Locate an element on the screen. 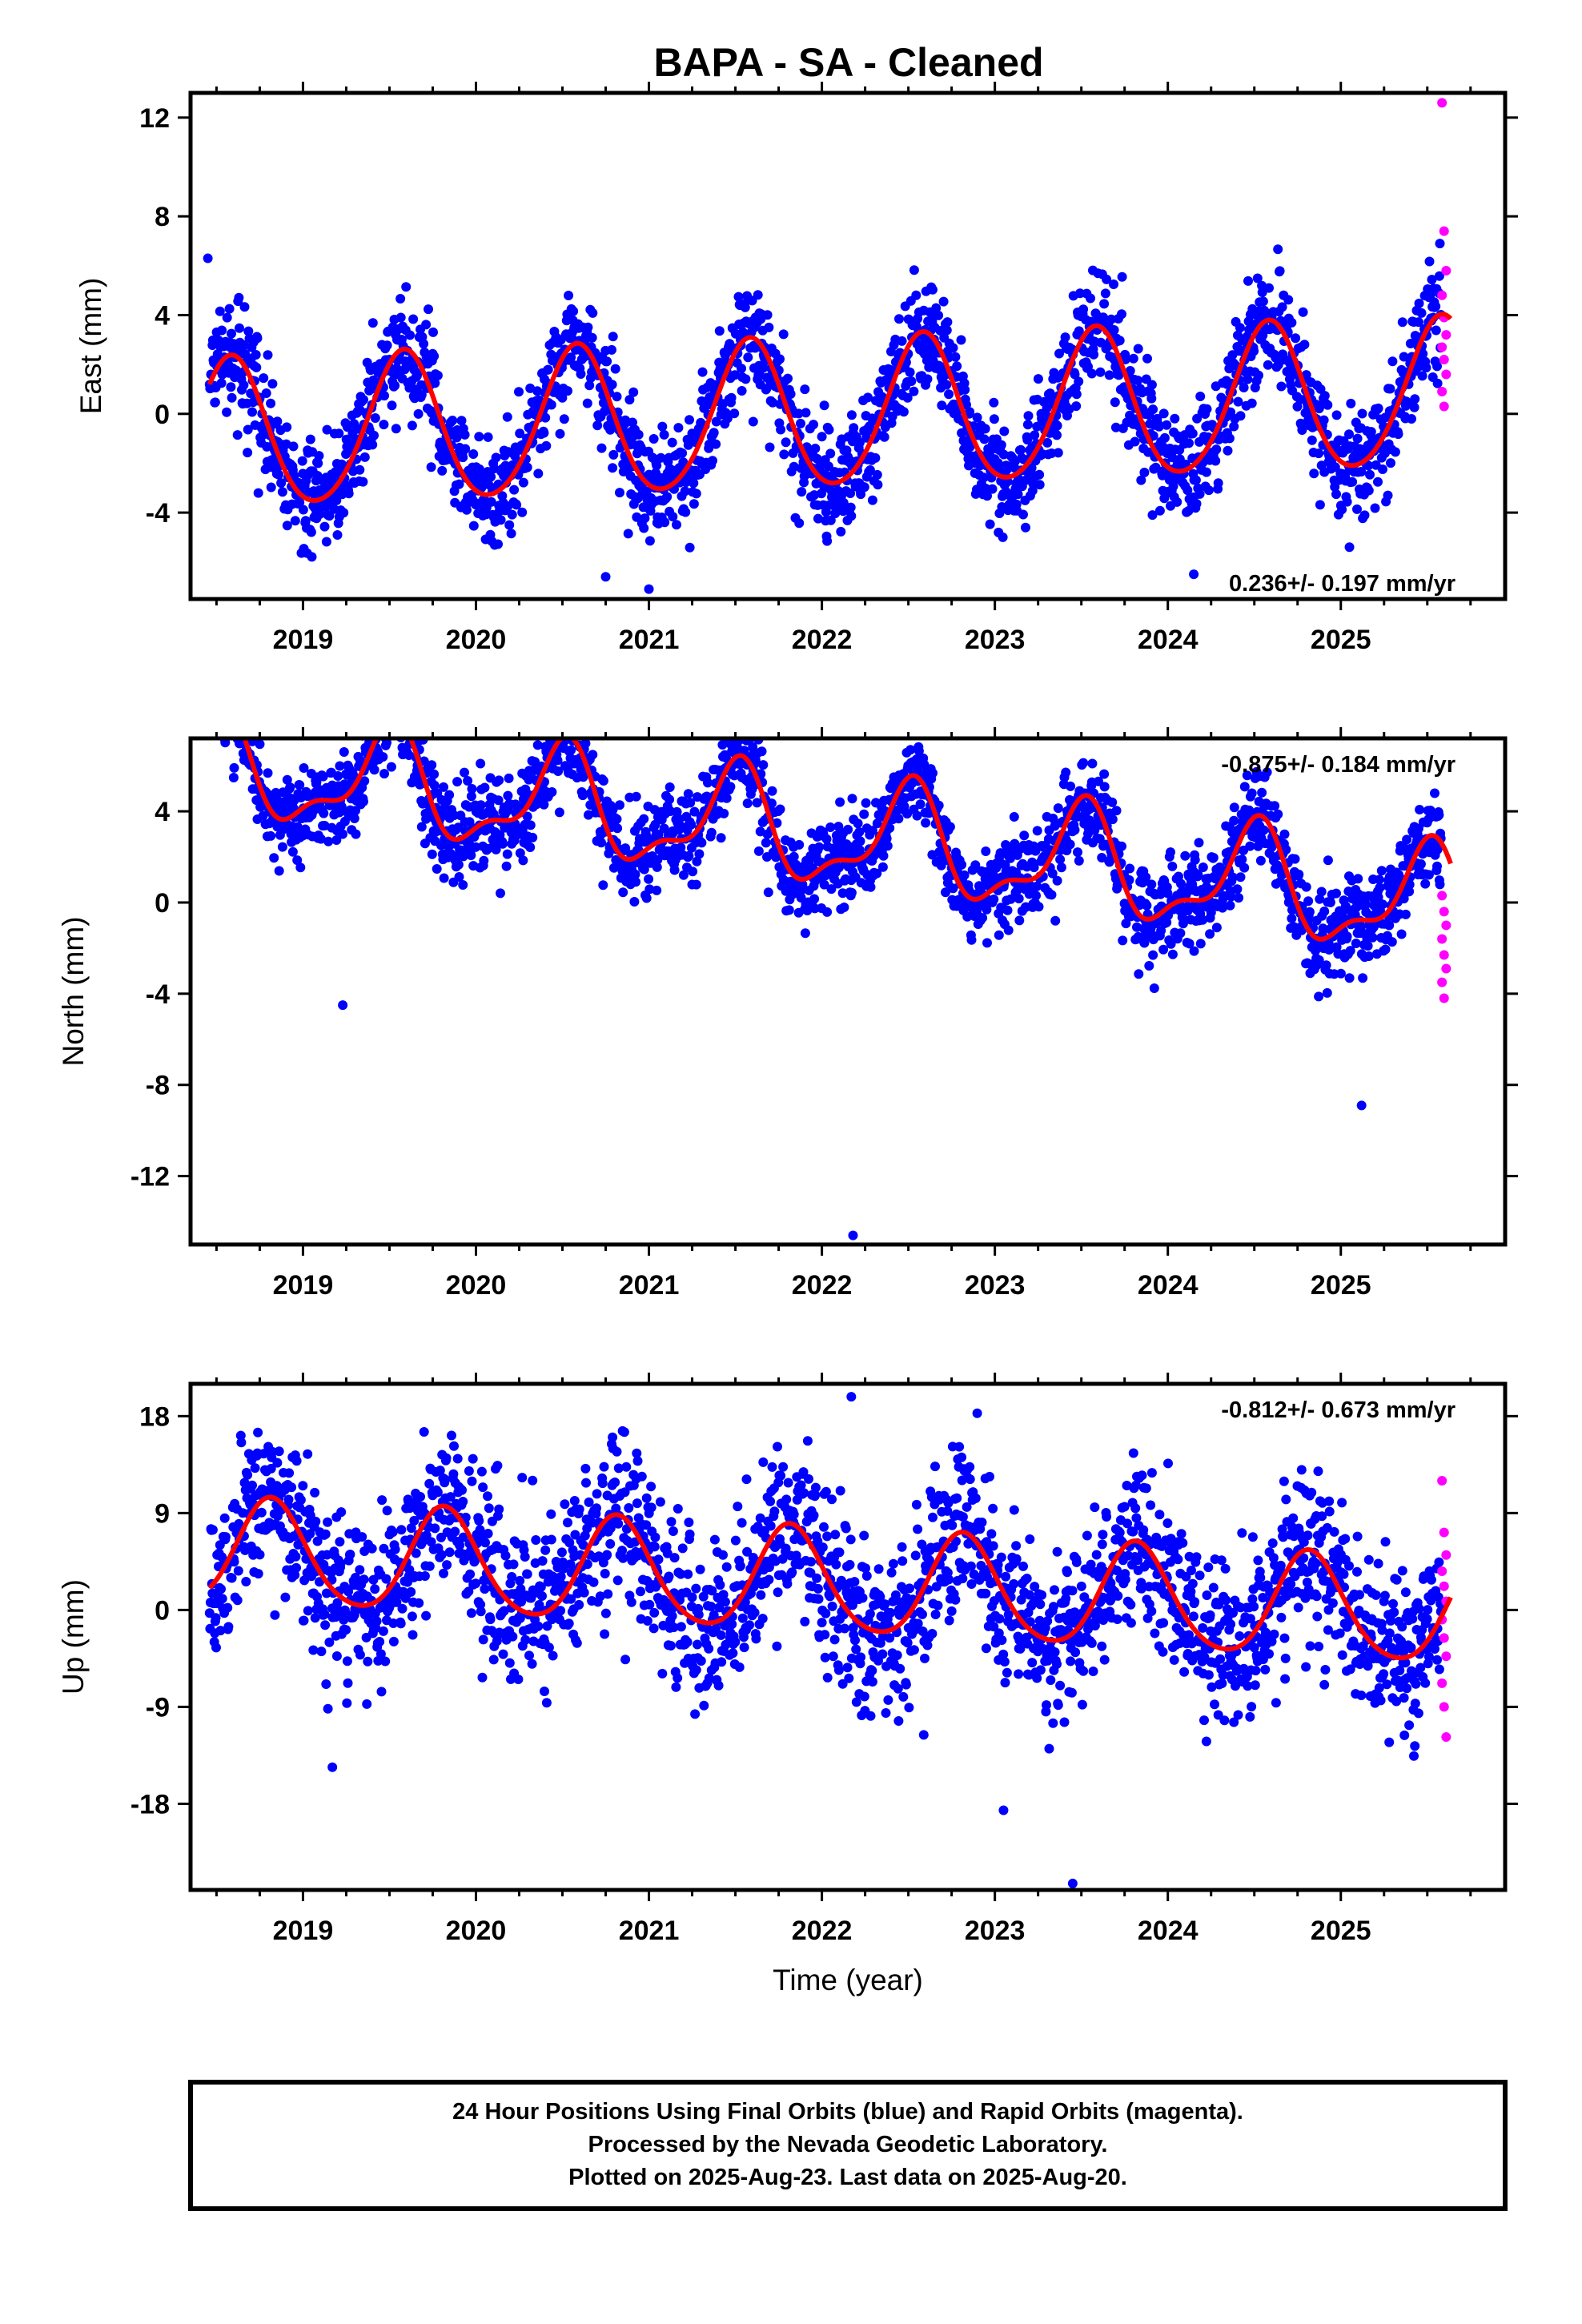  x-tick-label: 2023 is located at coordinates (995, 1285).